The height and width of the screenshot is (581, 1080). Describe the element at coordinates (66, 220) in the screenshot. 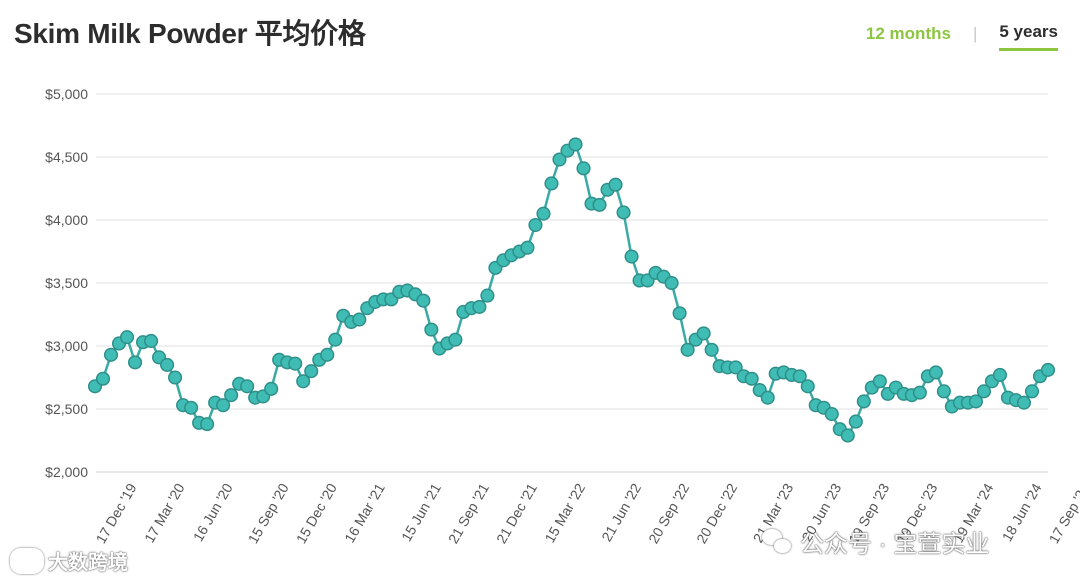

I see `y-tick-label: $4,000` at that location.